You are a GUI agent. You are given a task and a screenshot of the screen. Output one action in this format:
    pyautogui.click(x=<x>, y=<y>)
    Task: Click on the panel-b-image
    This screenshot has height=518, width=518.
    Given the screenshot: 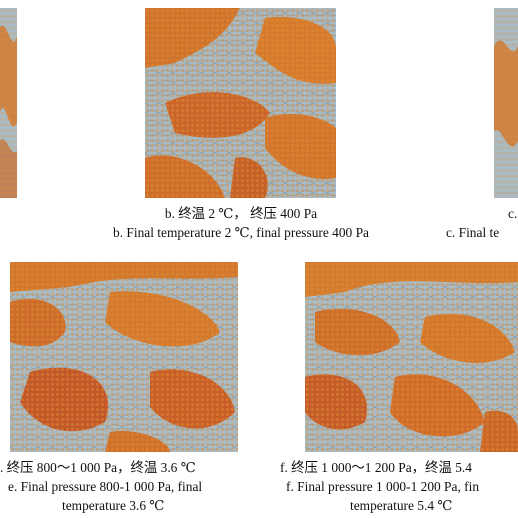 What is the action you would take?
    pyautogui.click(x=240, y=103)
    